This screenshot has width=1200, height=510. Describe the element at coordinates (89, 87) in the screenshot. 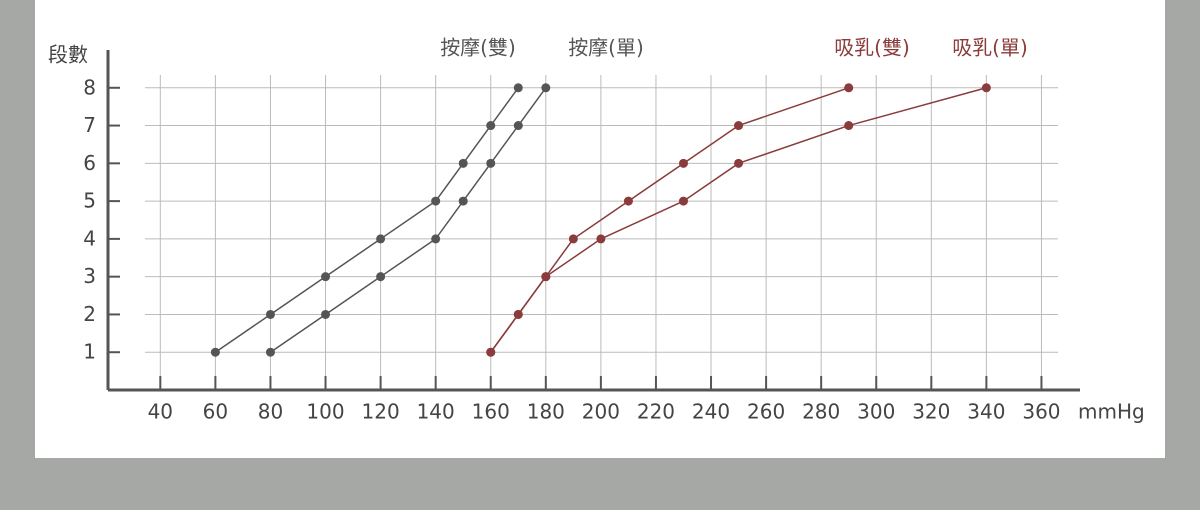

I see `y-tick-label: 8` at that location.